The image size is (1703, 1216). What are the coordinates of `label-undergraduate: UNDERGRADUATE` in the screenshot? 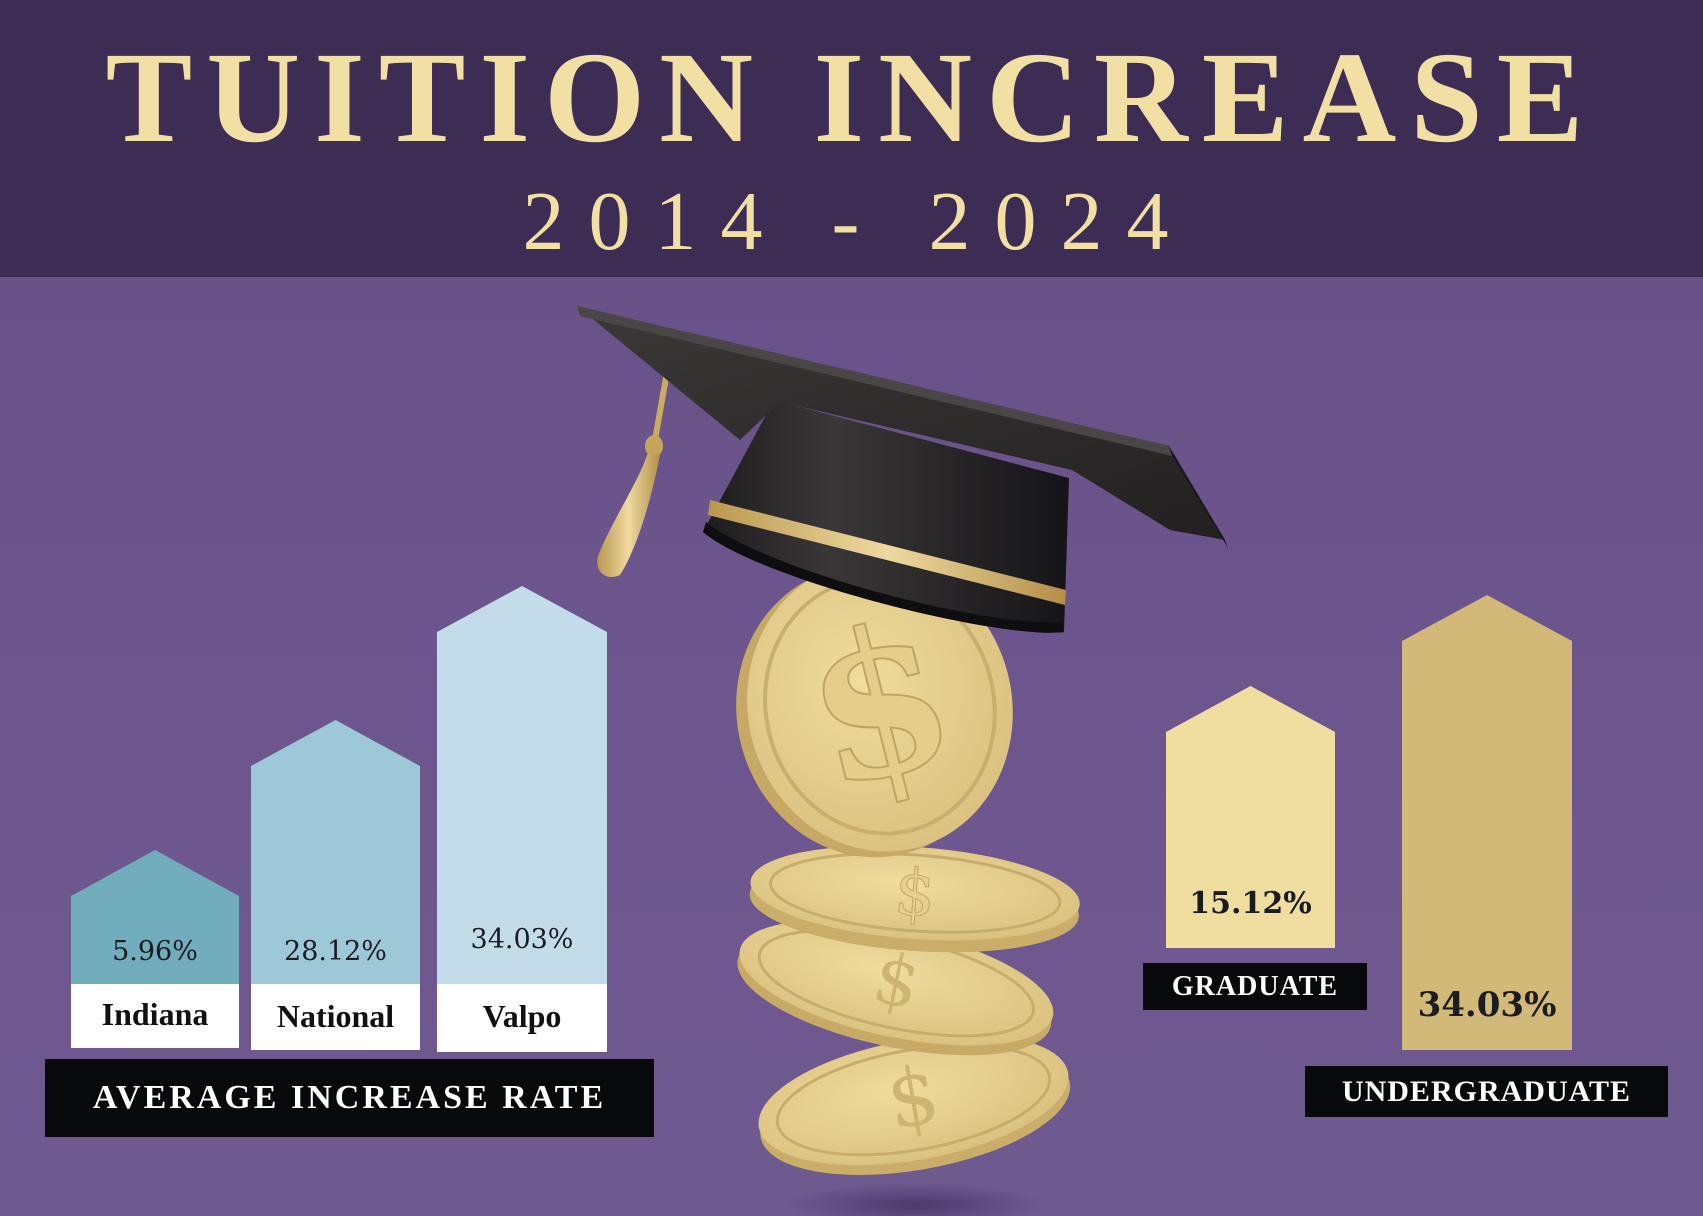 It's located at (1486, 1091).